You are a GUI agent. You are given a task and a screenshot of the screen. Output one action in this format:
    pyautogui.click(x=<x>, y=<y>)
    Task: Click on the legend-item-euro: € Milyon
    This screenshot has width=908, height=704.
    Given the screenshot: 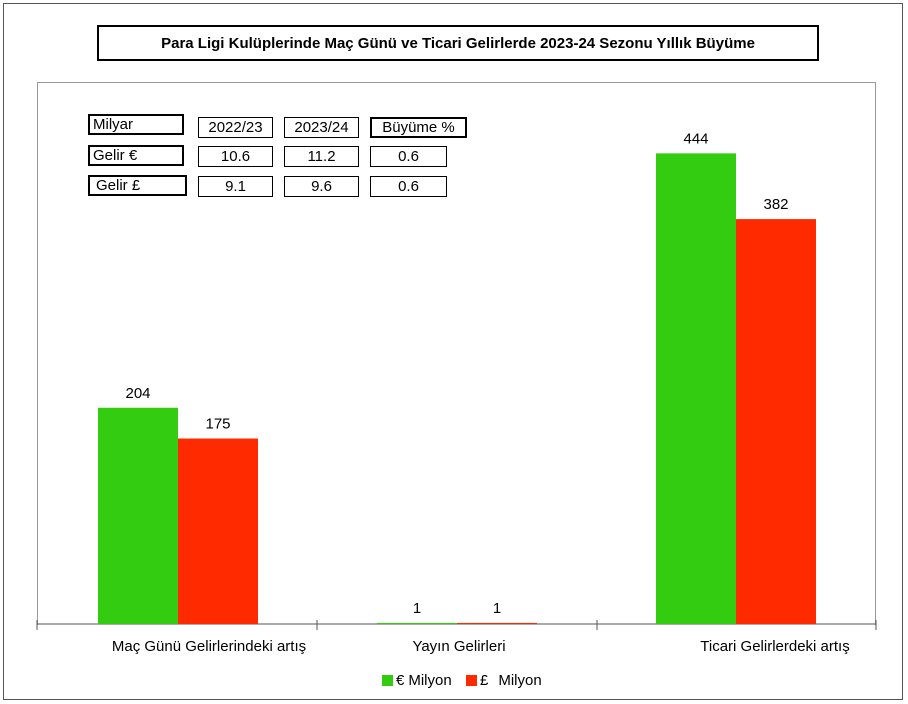 What is the action you would take?
    pyautogui.click(x=417, y=680)
    